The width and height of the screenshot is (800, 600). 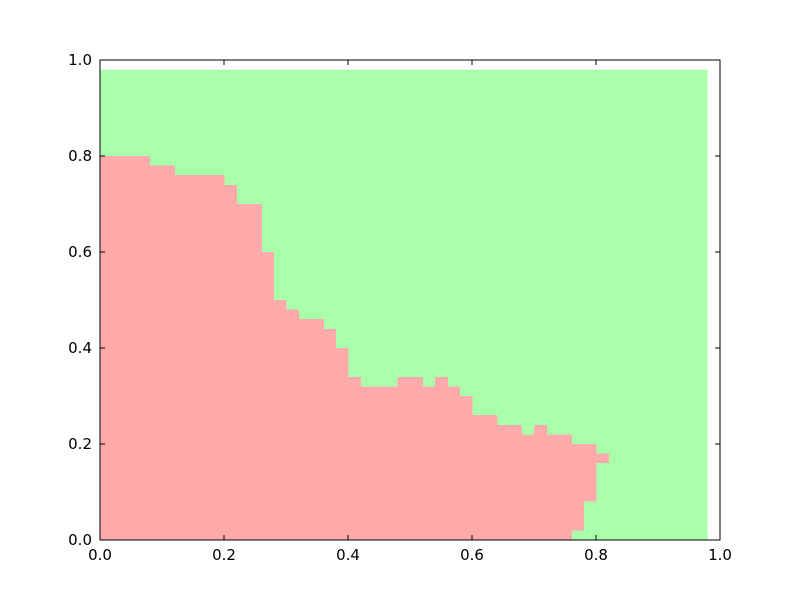 What do you see at coordinates (80, 60) in the screenshot?
I see `y-tick-label: 1.0` at bounding box center [80, 60].